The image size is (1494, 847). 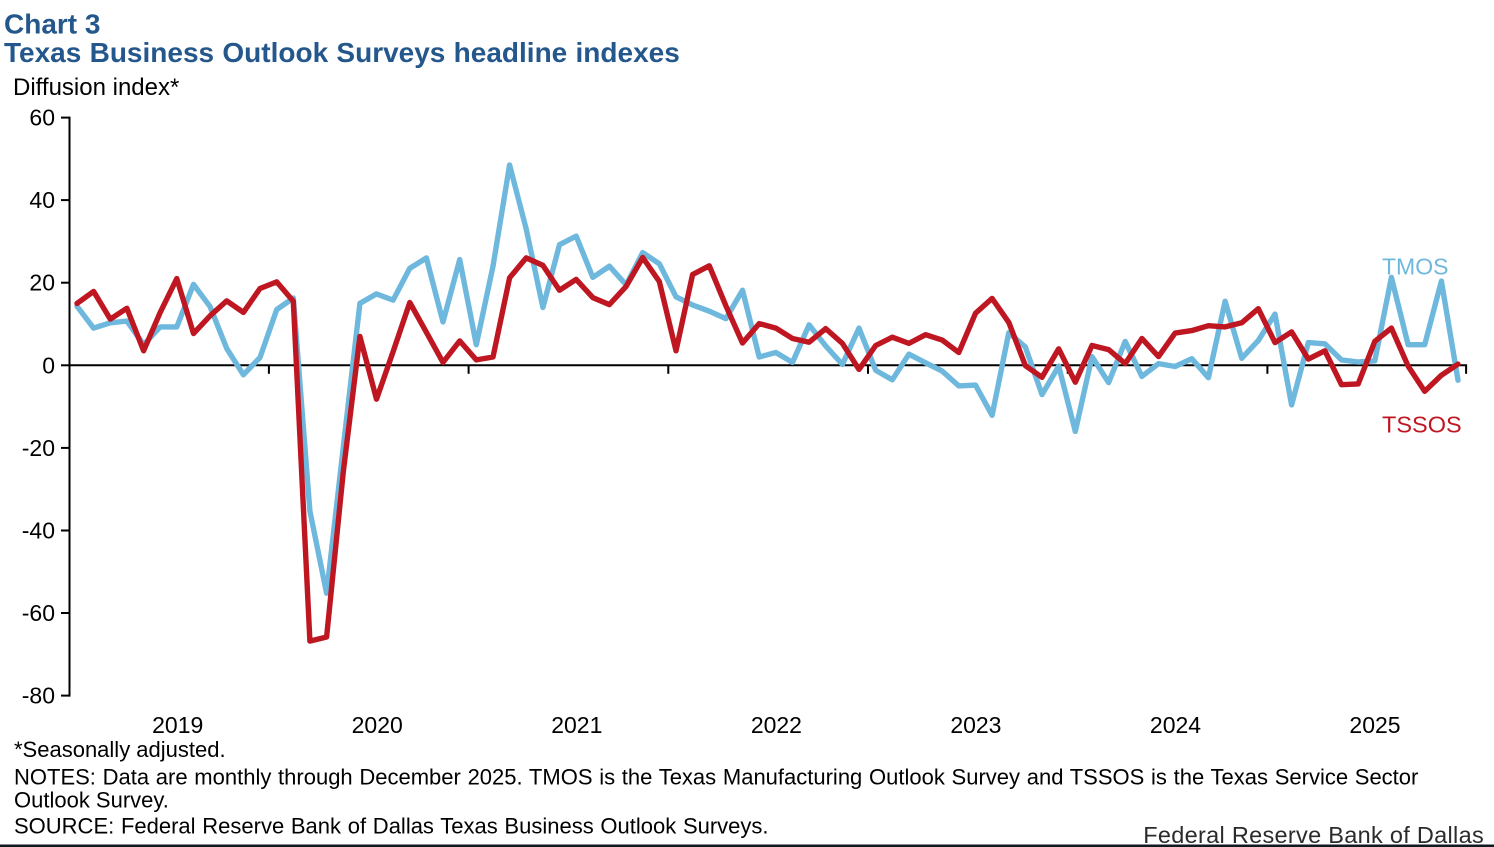 What do you see at coordinates (38, 448) in the screenshot?
I see `svg-text: -20` at bounding box center [38, 448].